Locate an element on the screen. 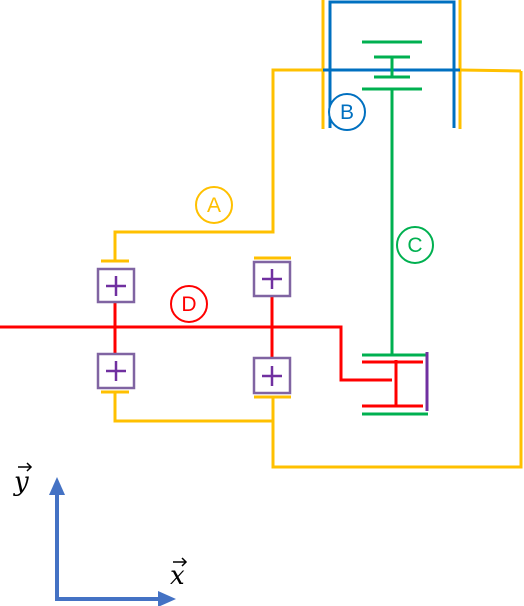 The width and height of the screenshot is (524, 606). x-axis-arrow-icon is located at coordinates (167, 598).